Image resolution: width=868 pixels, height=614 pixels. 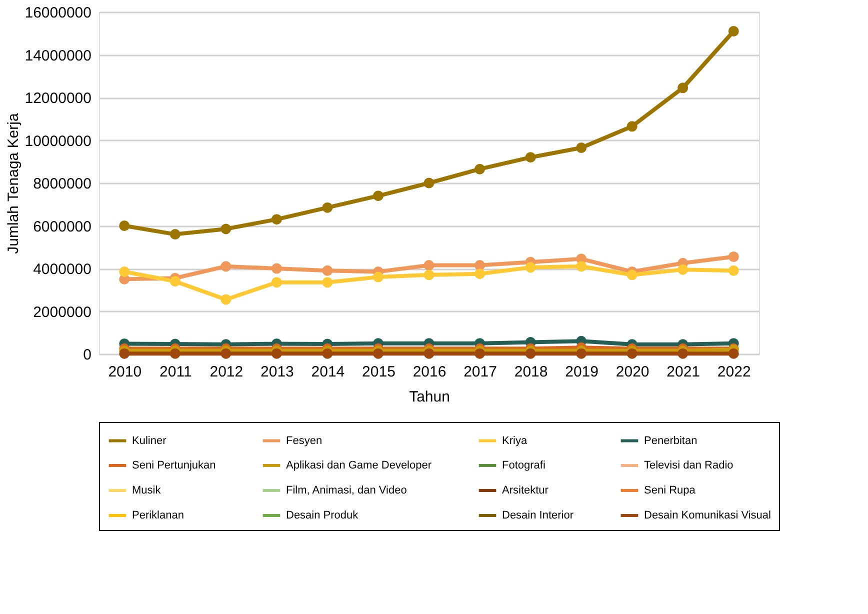 What do you see at coordinates (538, 516) in the screenshot?
I see `legend-label: Desain Interior` at bounding box center [538, 516].